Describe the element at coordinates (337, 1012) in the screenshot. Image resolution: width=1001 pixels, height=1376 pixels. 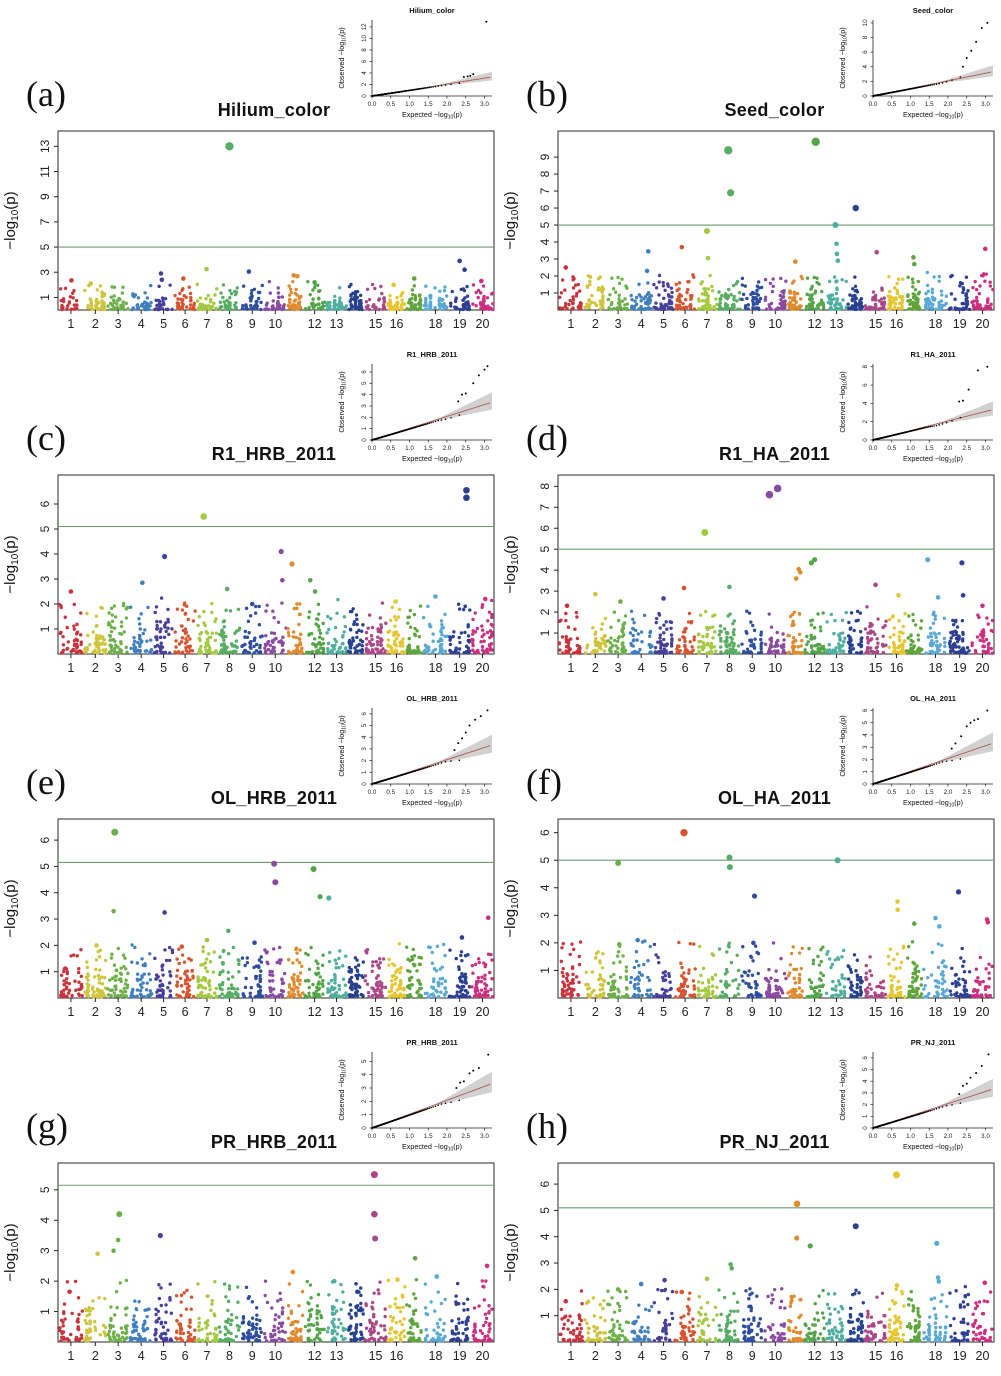
I see `x-tick-label: 13` at that location.